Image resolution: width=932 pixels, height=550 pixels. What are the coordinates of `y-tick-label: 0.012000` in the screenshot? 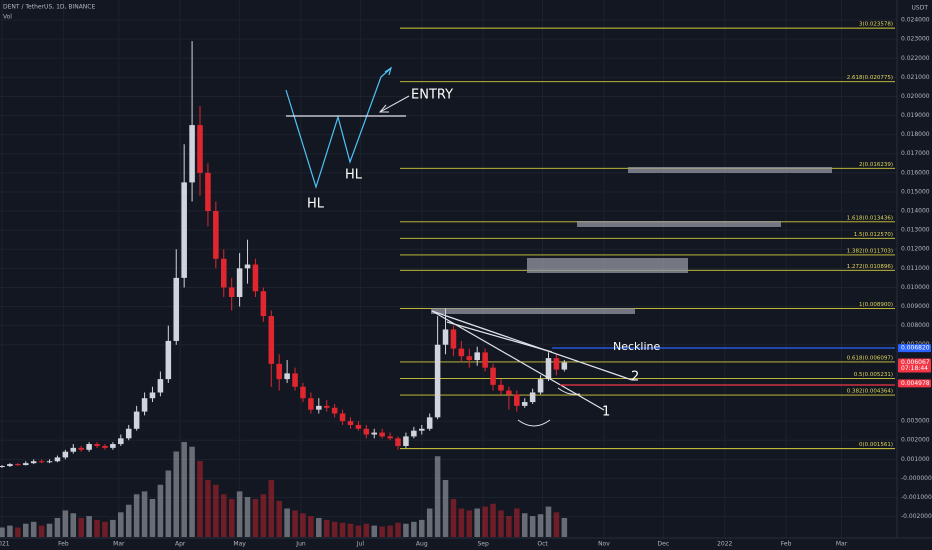 It's located at (915, 249).